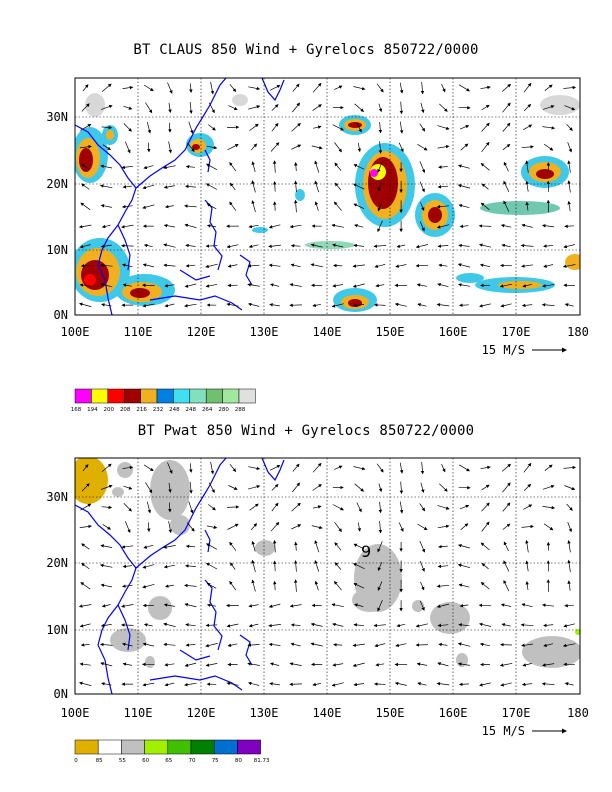  I want to click on x-tick-label: 110E, so click(138, 713).